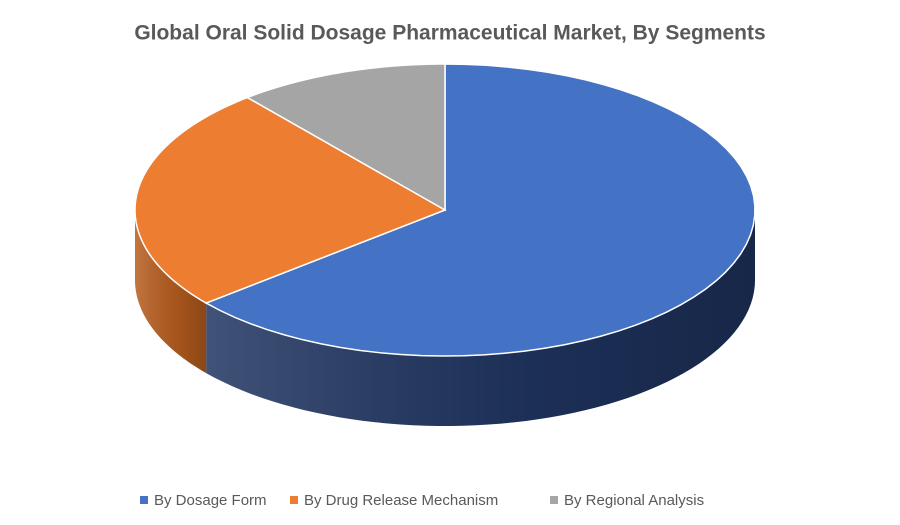 The height and width of the screenshot is (525, 900). Describe the element at coordinates (634, 500) in the screenshot. I see `legend-label: By Regional Analysis` at that location.